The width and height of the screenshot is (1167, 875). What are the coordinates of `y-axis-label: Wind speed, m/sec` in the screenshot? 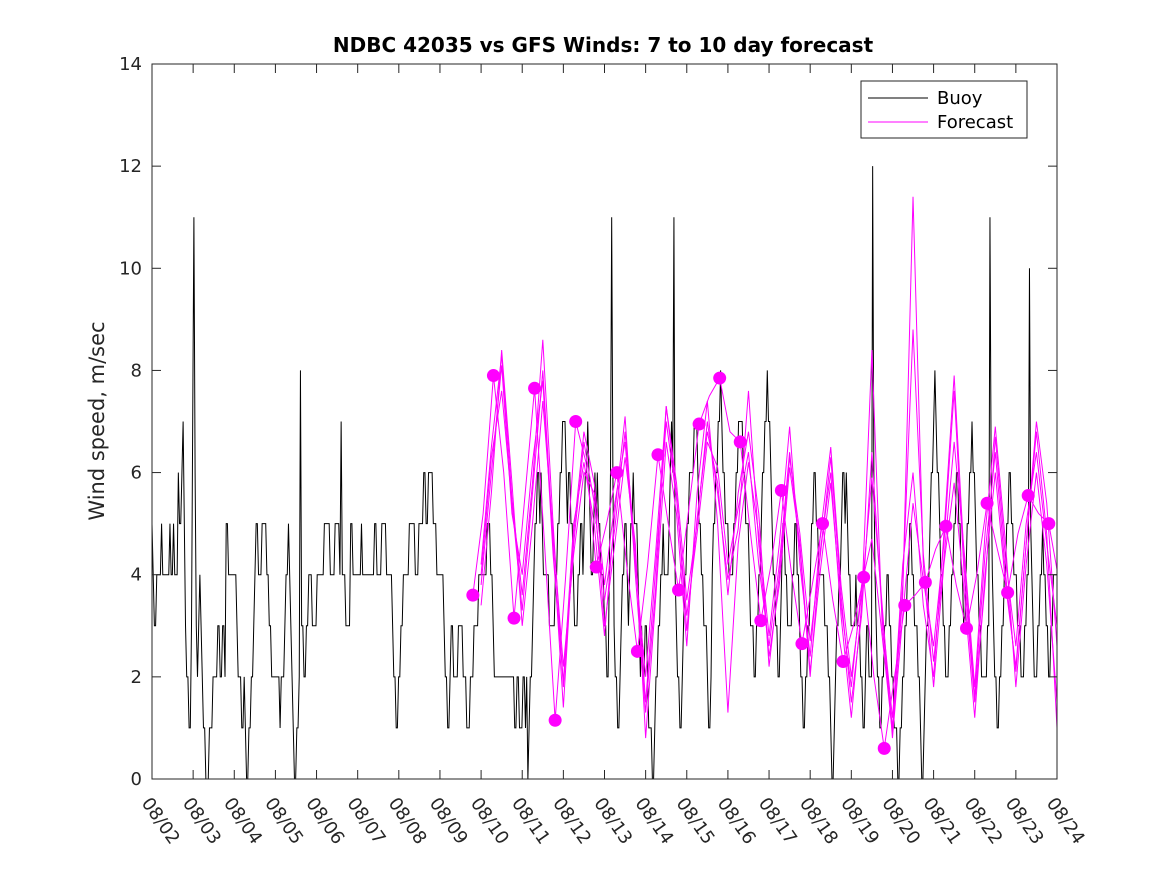 It's located at (97, 420).